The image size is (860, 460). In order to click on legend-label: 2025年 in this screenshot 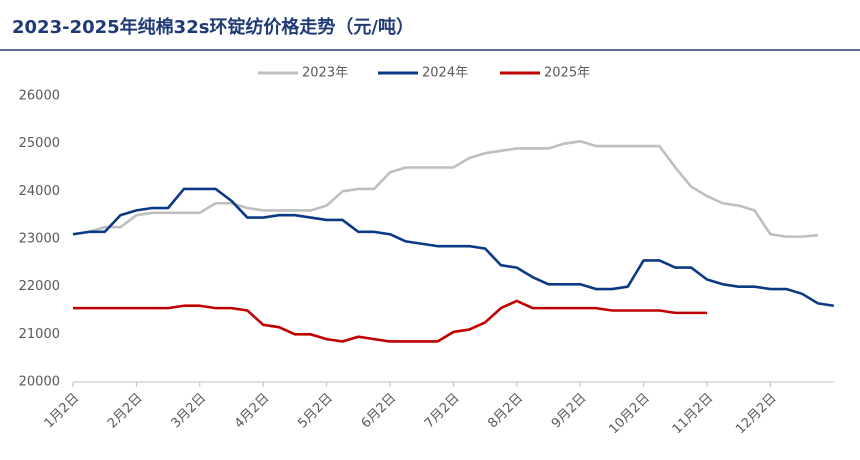, I will do `click(567, 73)`.